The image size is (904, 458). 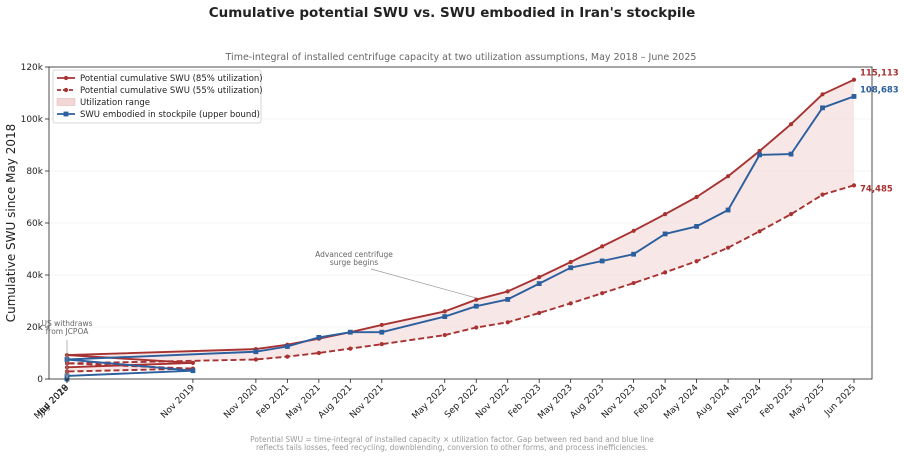 I want to click on y-tick-label: 40k, so click(x=34, y=276).